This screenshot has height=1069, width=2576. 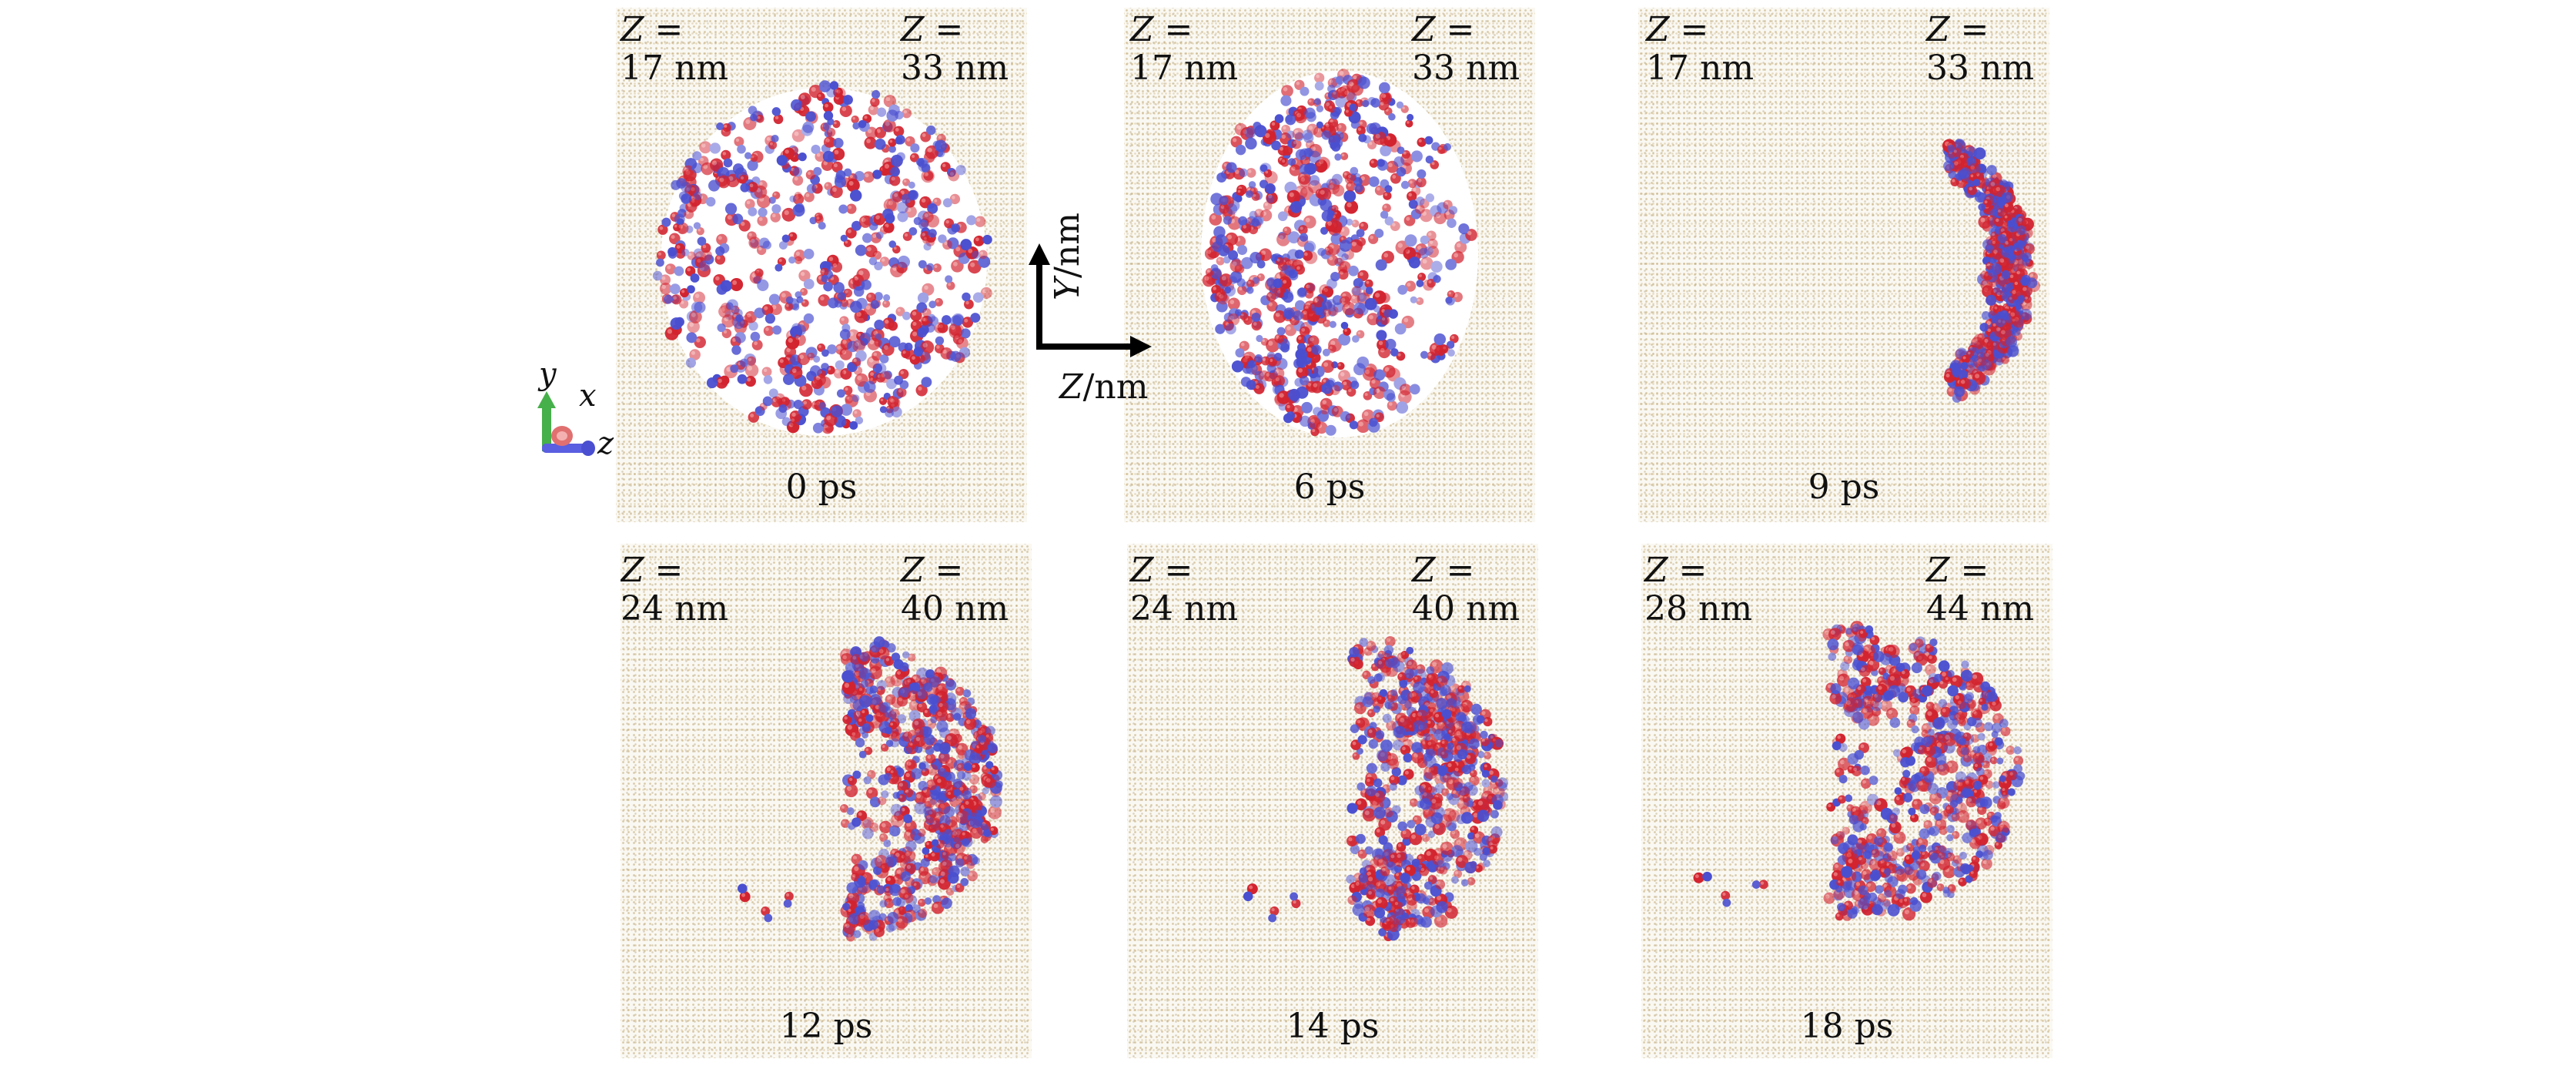 I want to click on triad-y-axis, so click(x=546, y=428).